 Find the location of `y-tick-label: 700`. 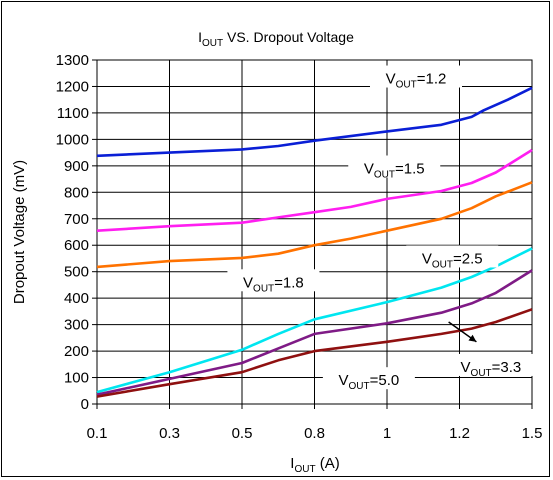

y-tick-label: 700 is located at coordinates (76, 219).